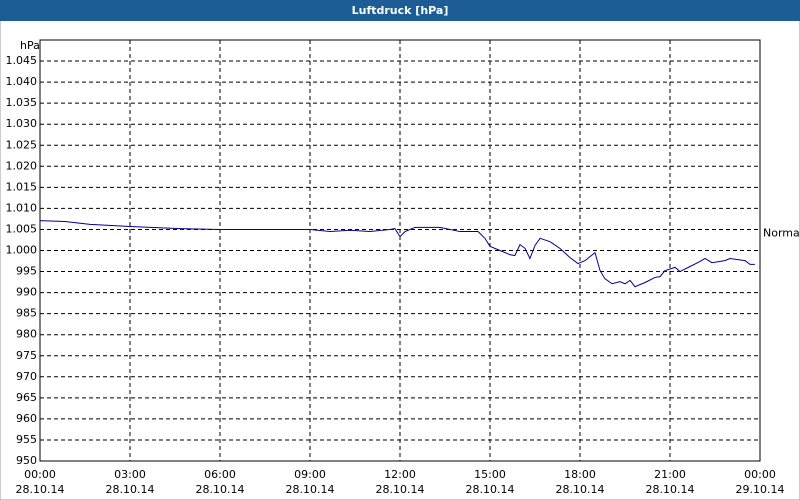 The image size is (800, 500). Describe the element at coordinates (30, 45) in the screenshot. I see `y-unit: hPa` at that location.